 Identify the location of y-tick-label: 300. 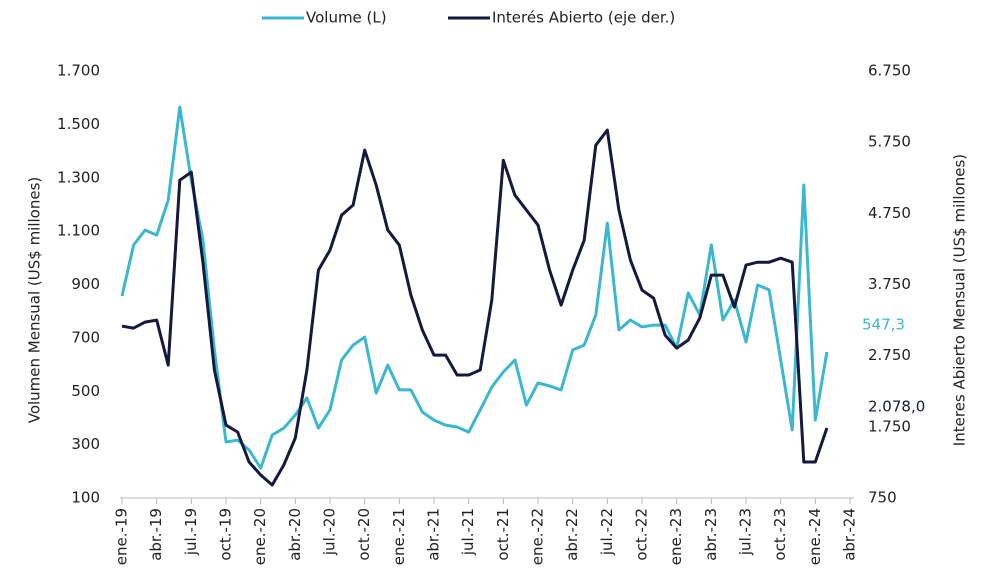
(85, 444).